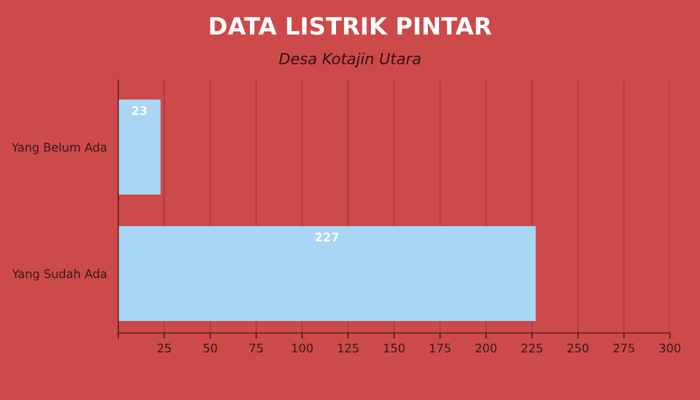 The image size is (700, 400). What do you see at coordinates (351, 25) in the screenshot?
I see `chart-title: DATA LISTRIK PINTAR` at bounding box center [351, 25].